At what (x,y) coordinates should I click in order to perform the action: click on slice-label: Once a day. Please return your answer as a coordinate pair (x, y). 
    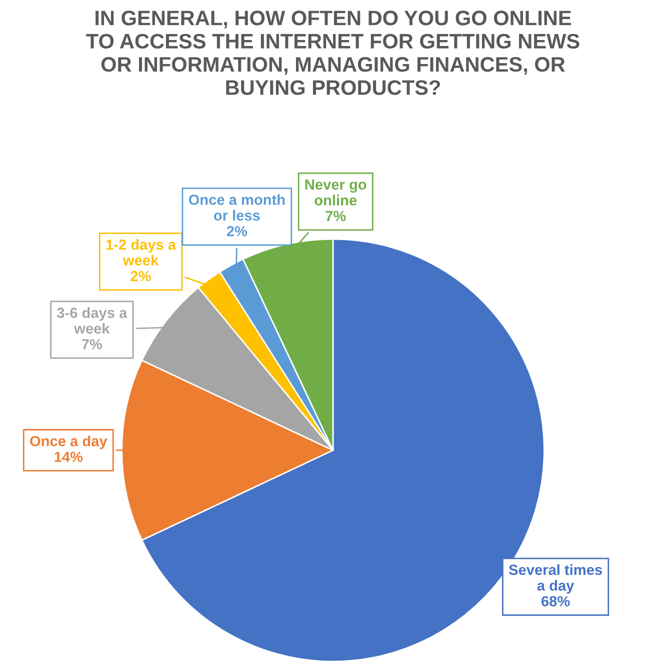
    Looking at the image, I should click on (69, 443).